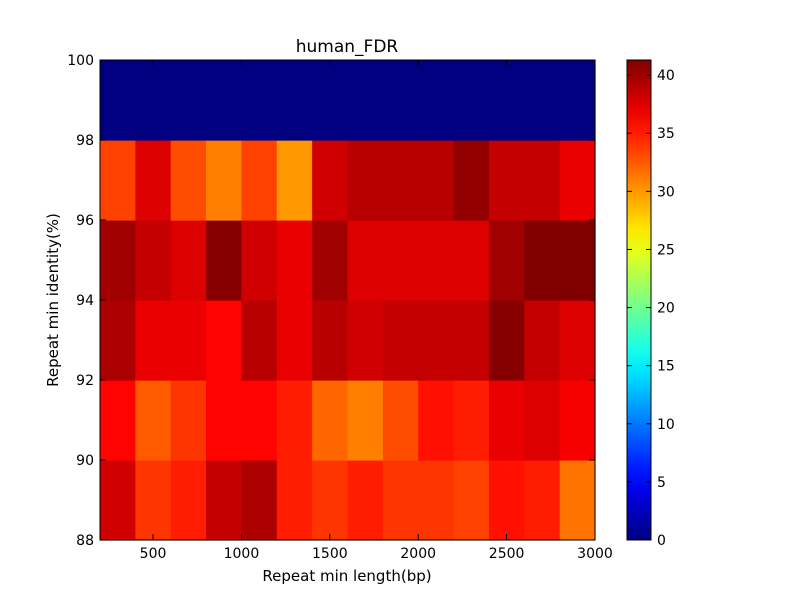 The height and width of the screenshot is (600, 800). I want to click on colorbar-ticks: 0 5 10 15 20 25 30 35 40, so click(651, 308).